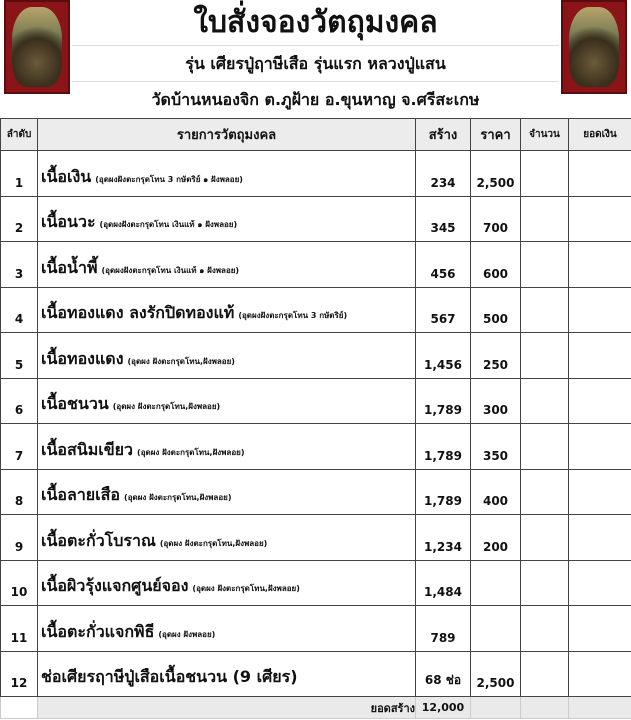  I want to click on row-no: 9, so click(19, 537).